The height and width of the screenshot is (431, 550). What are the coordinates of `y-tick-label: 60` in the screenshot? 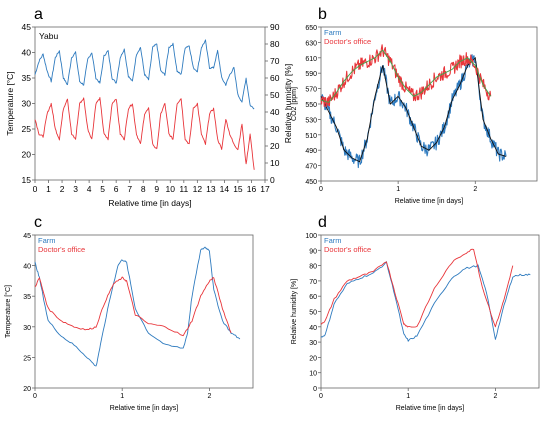 It's located at (313, 297).